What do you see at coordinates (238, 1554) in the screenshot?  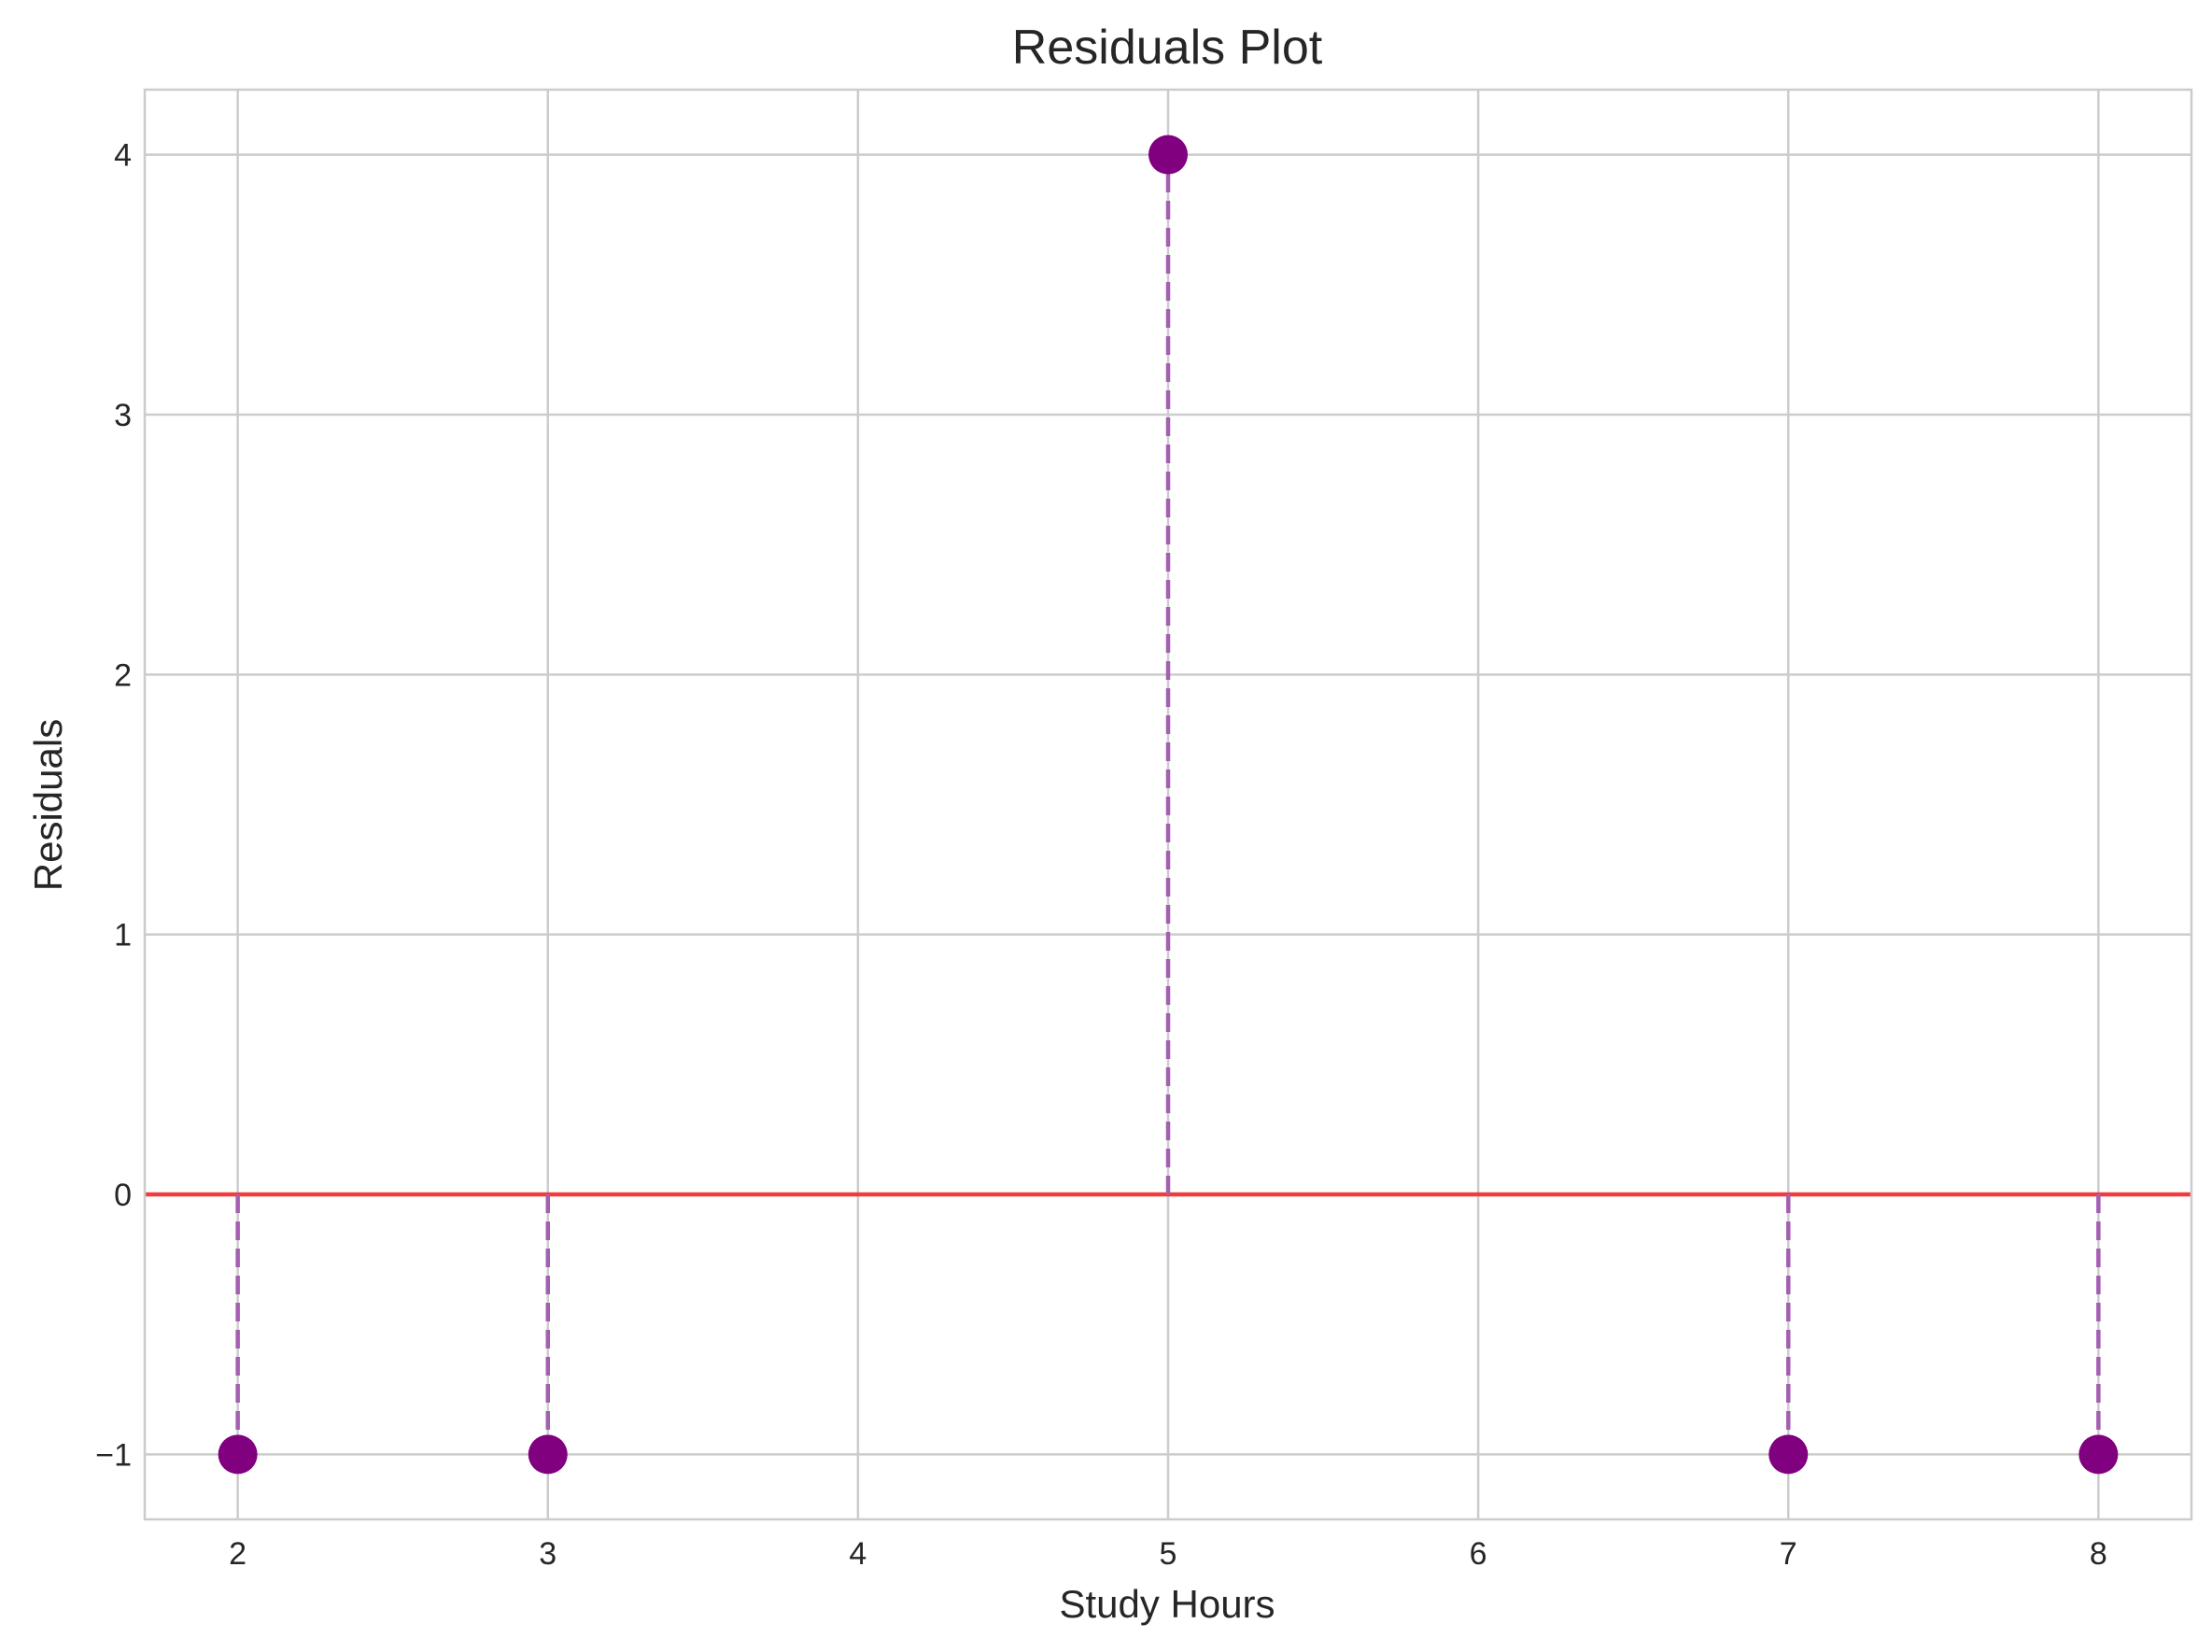 I see `x-tick-label: 2` at bounding box center [238, 1554].